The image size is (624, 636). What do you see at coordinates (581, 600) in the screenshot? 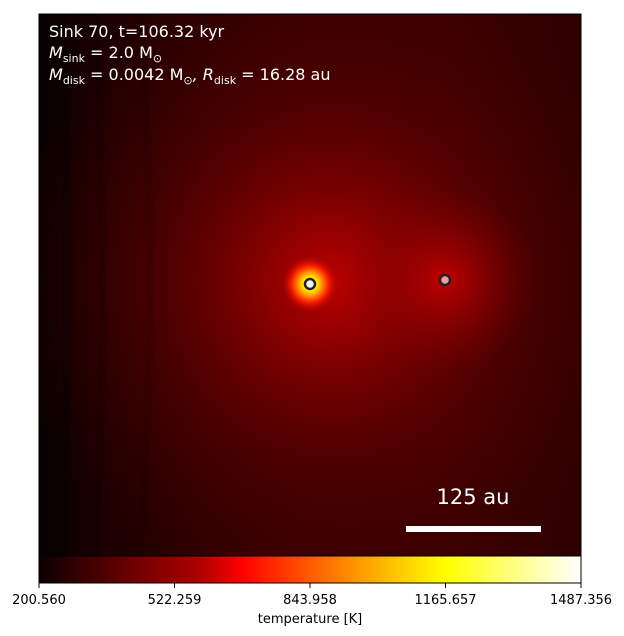
I see `colorbar-tick-label-4: 1487.356` at bounding box center [581, 600].